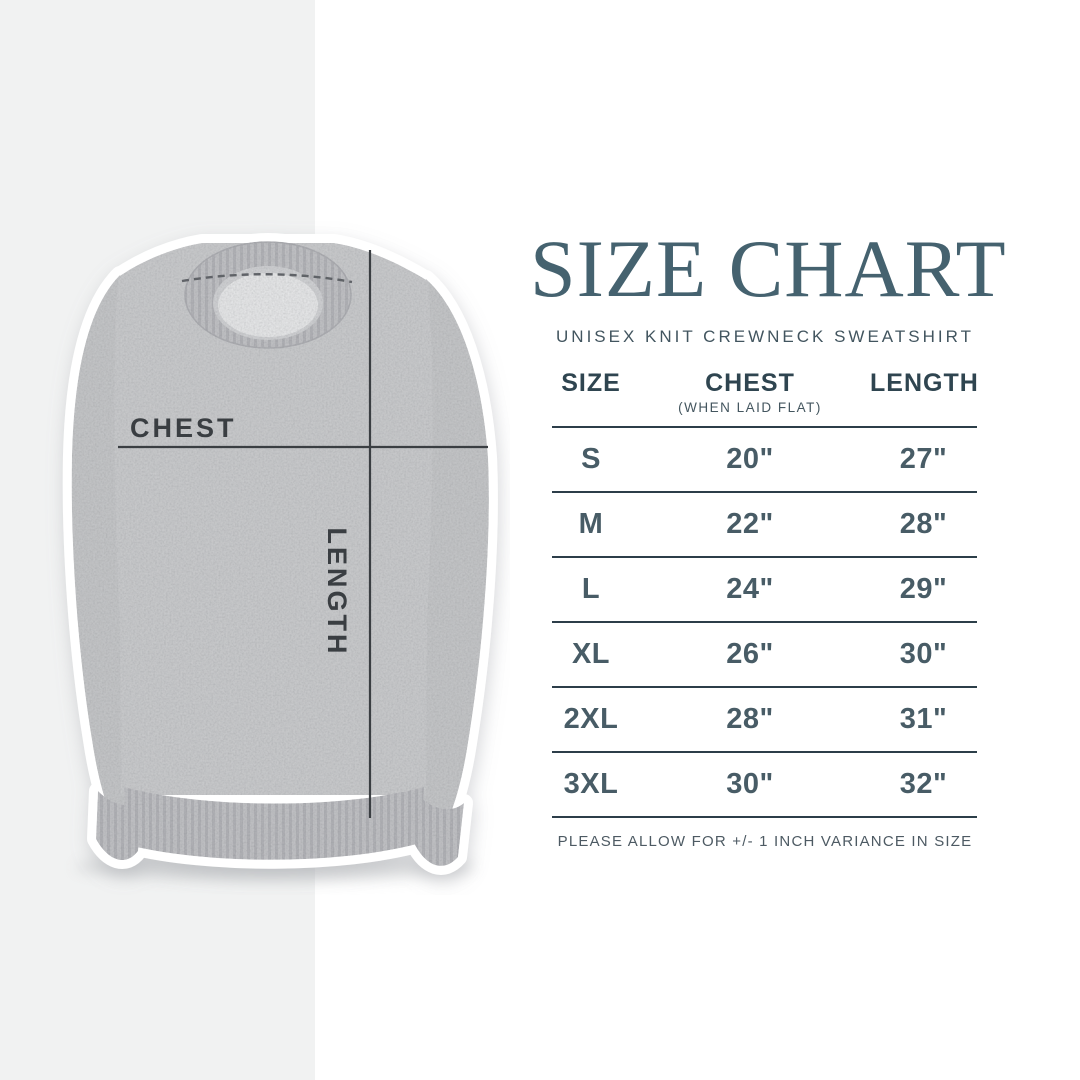  Describe the element at coordinates (337, 592) in the screenshot. I see `length-label: LENGTH` at that location.